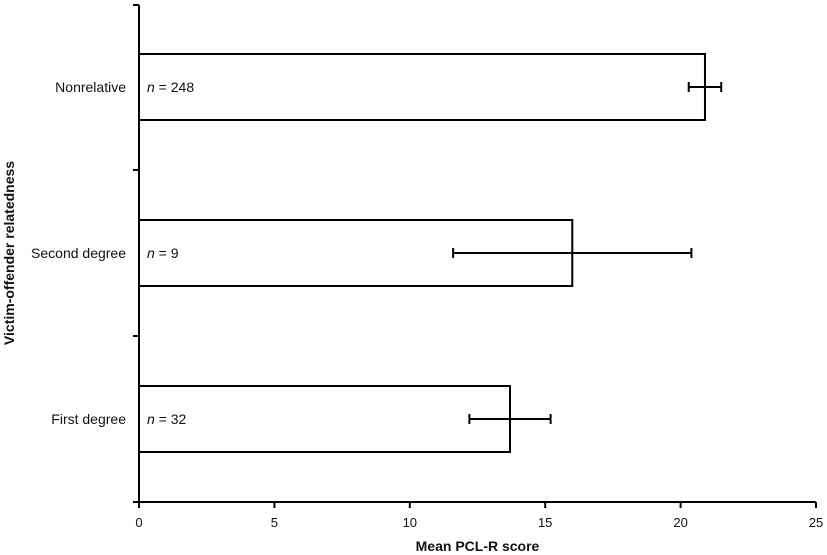 The height and width of the screenshot is (555, 827). I want to click on x-tick-label: 20, so click(680, 522).